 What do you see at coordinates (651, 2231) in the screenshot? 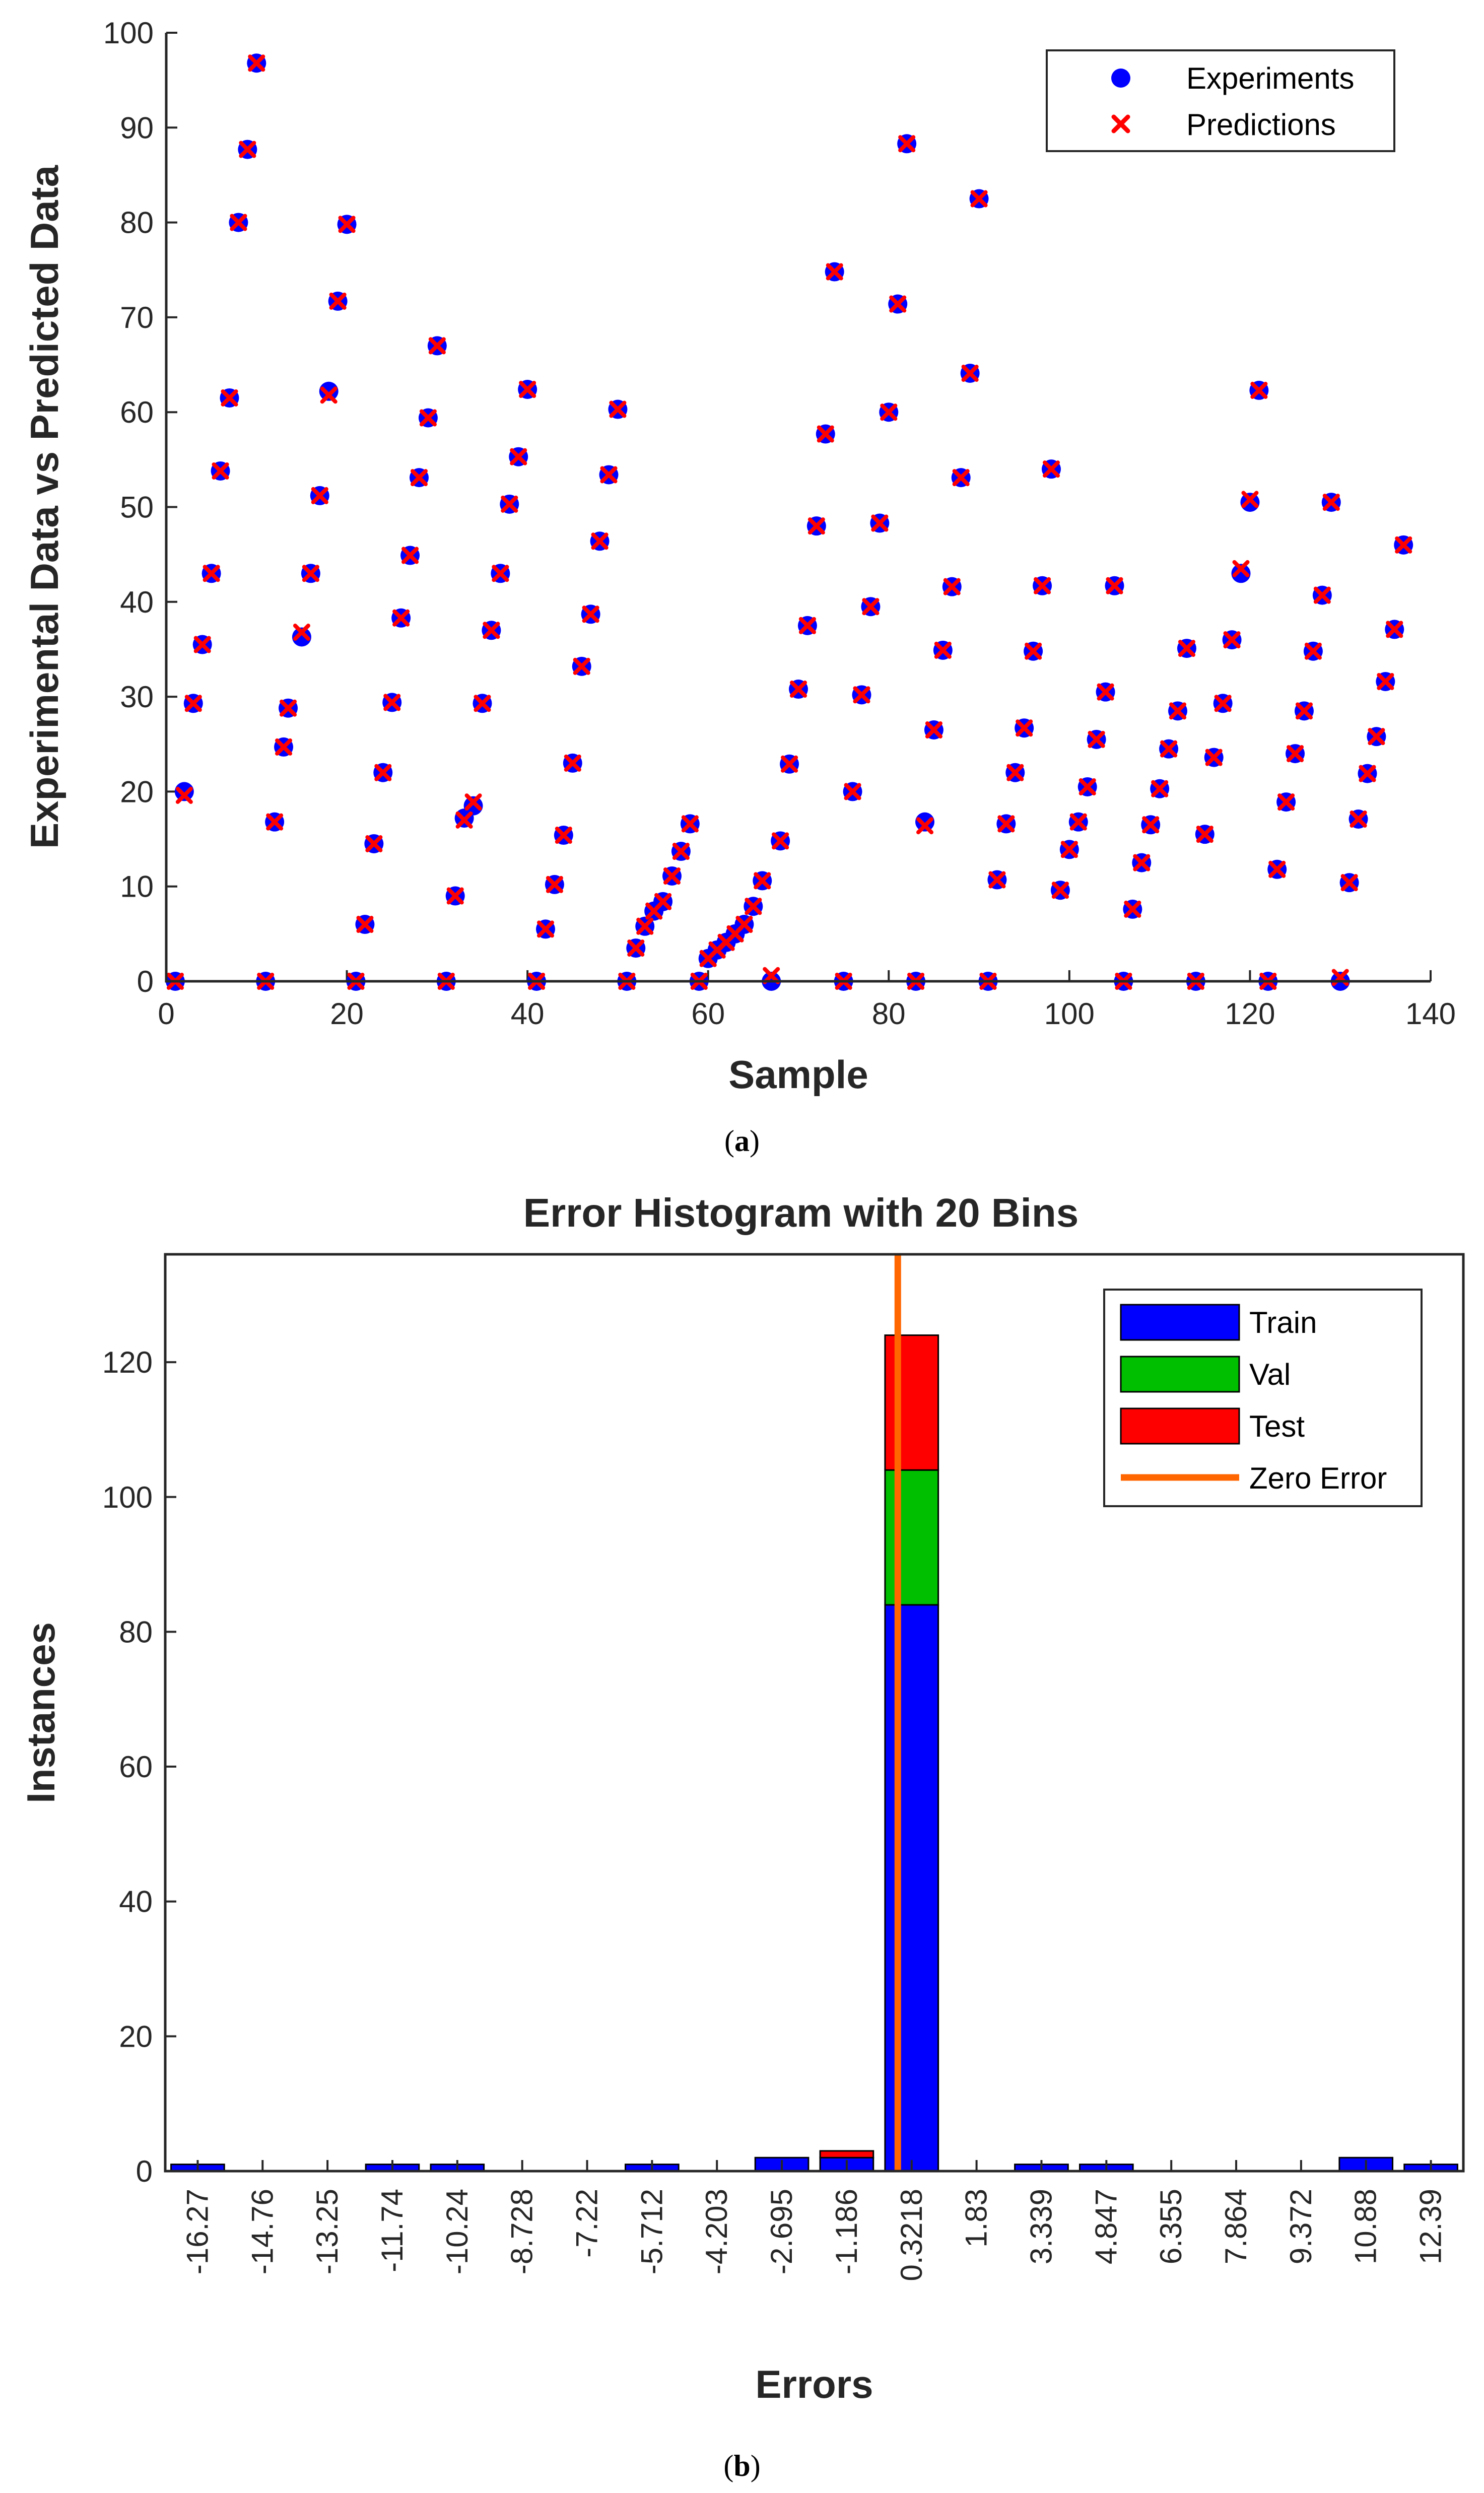
I see `b-x-tick-label: -5.712` at bounding box center [651, 2231].